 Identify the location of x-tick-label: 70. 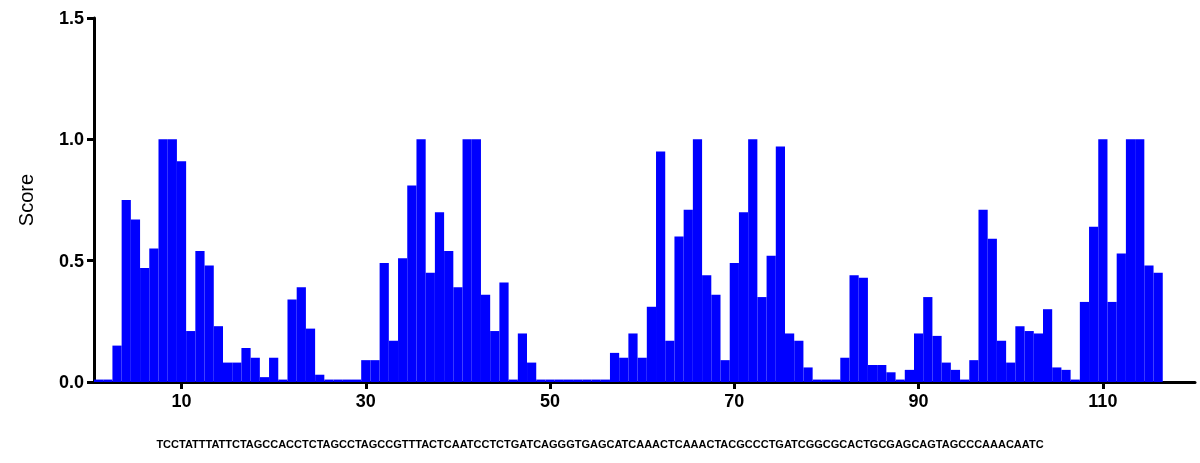
(734, 401).